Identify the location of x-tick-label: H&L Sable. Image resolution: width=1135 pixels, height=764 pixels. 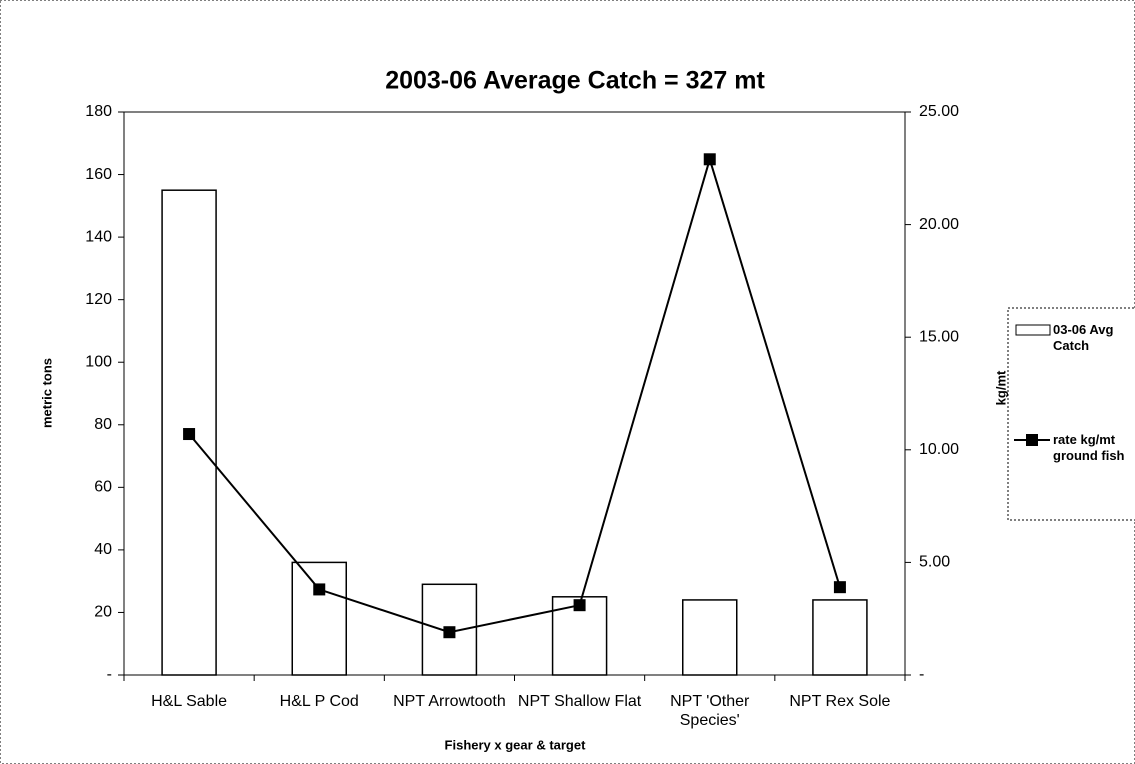
(189, 701).